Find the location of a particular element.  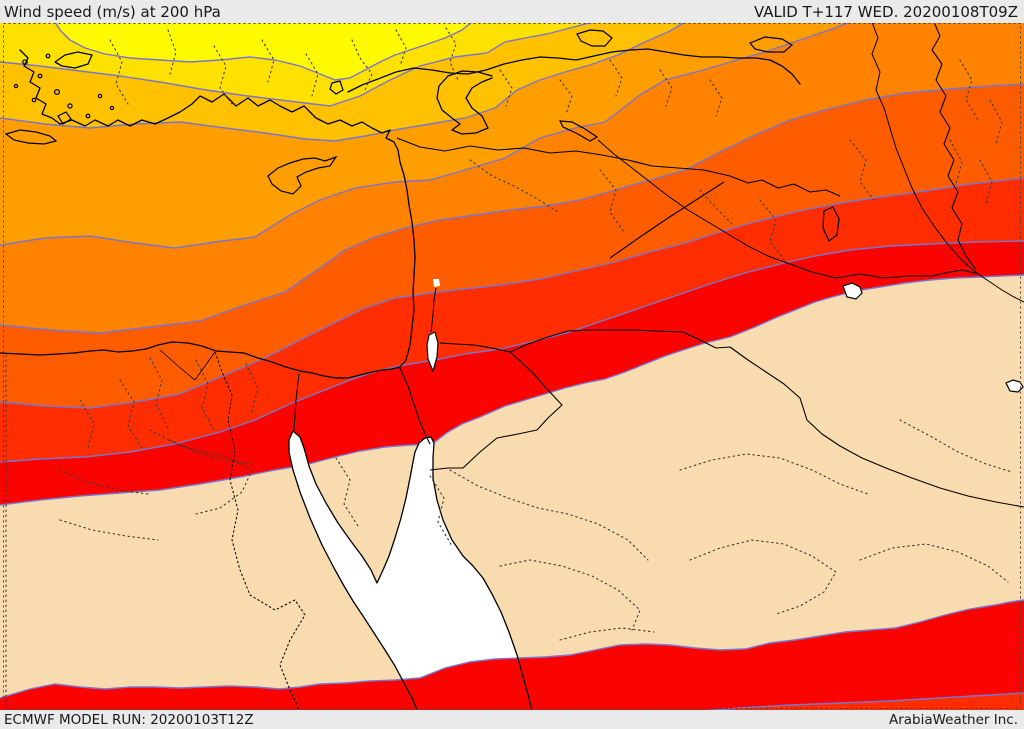

model-run-label: ECMWF MODEL RUN: 20200103T12Z is located at coordinates (129, 719).